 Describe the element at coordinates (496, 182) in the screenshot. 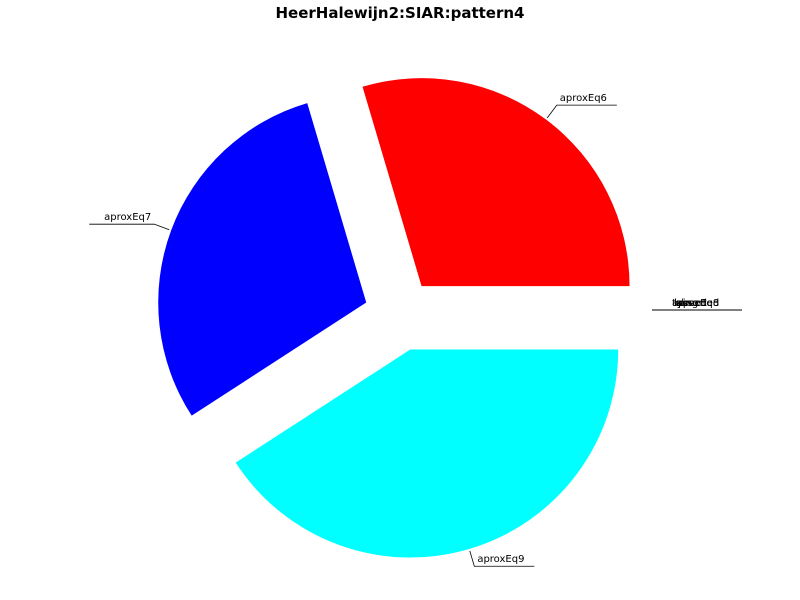

I see `pie-slice-aproxeq6` at that location.